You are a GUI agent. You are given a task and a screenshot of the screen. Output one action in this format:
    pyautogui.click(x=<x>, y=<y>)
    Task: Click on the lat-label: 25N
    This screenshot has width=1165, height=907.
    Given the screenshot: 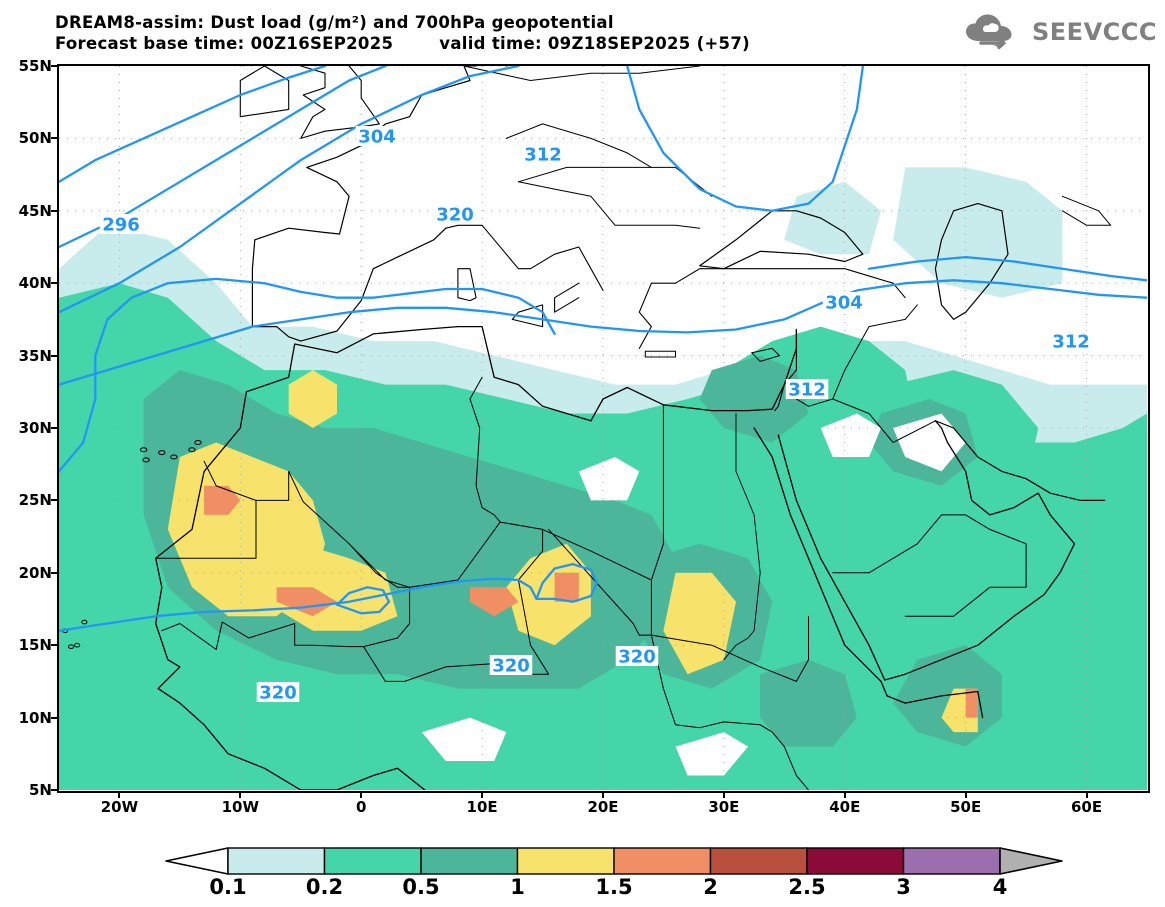 What is the action you would take?
    pyautogui.click(x=35, y=500)
    